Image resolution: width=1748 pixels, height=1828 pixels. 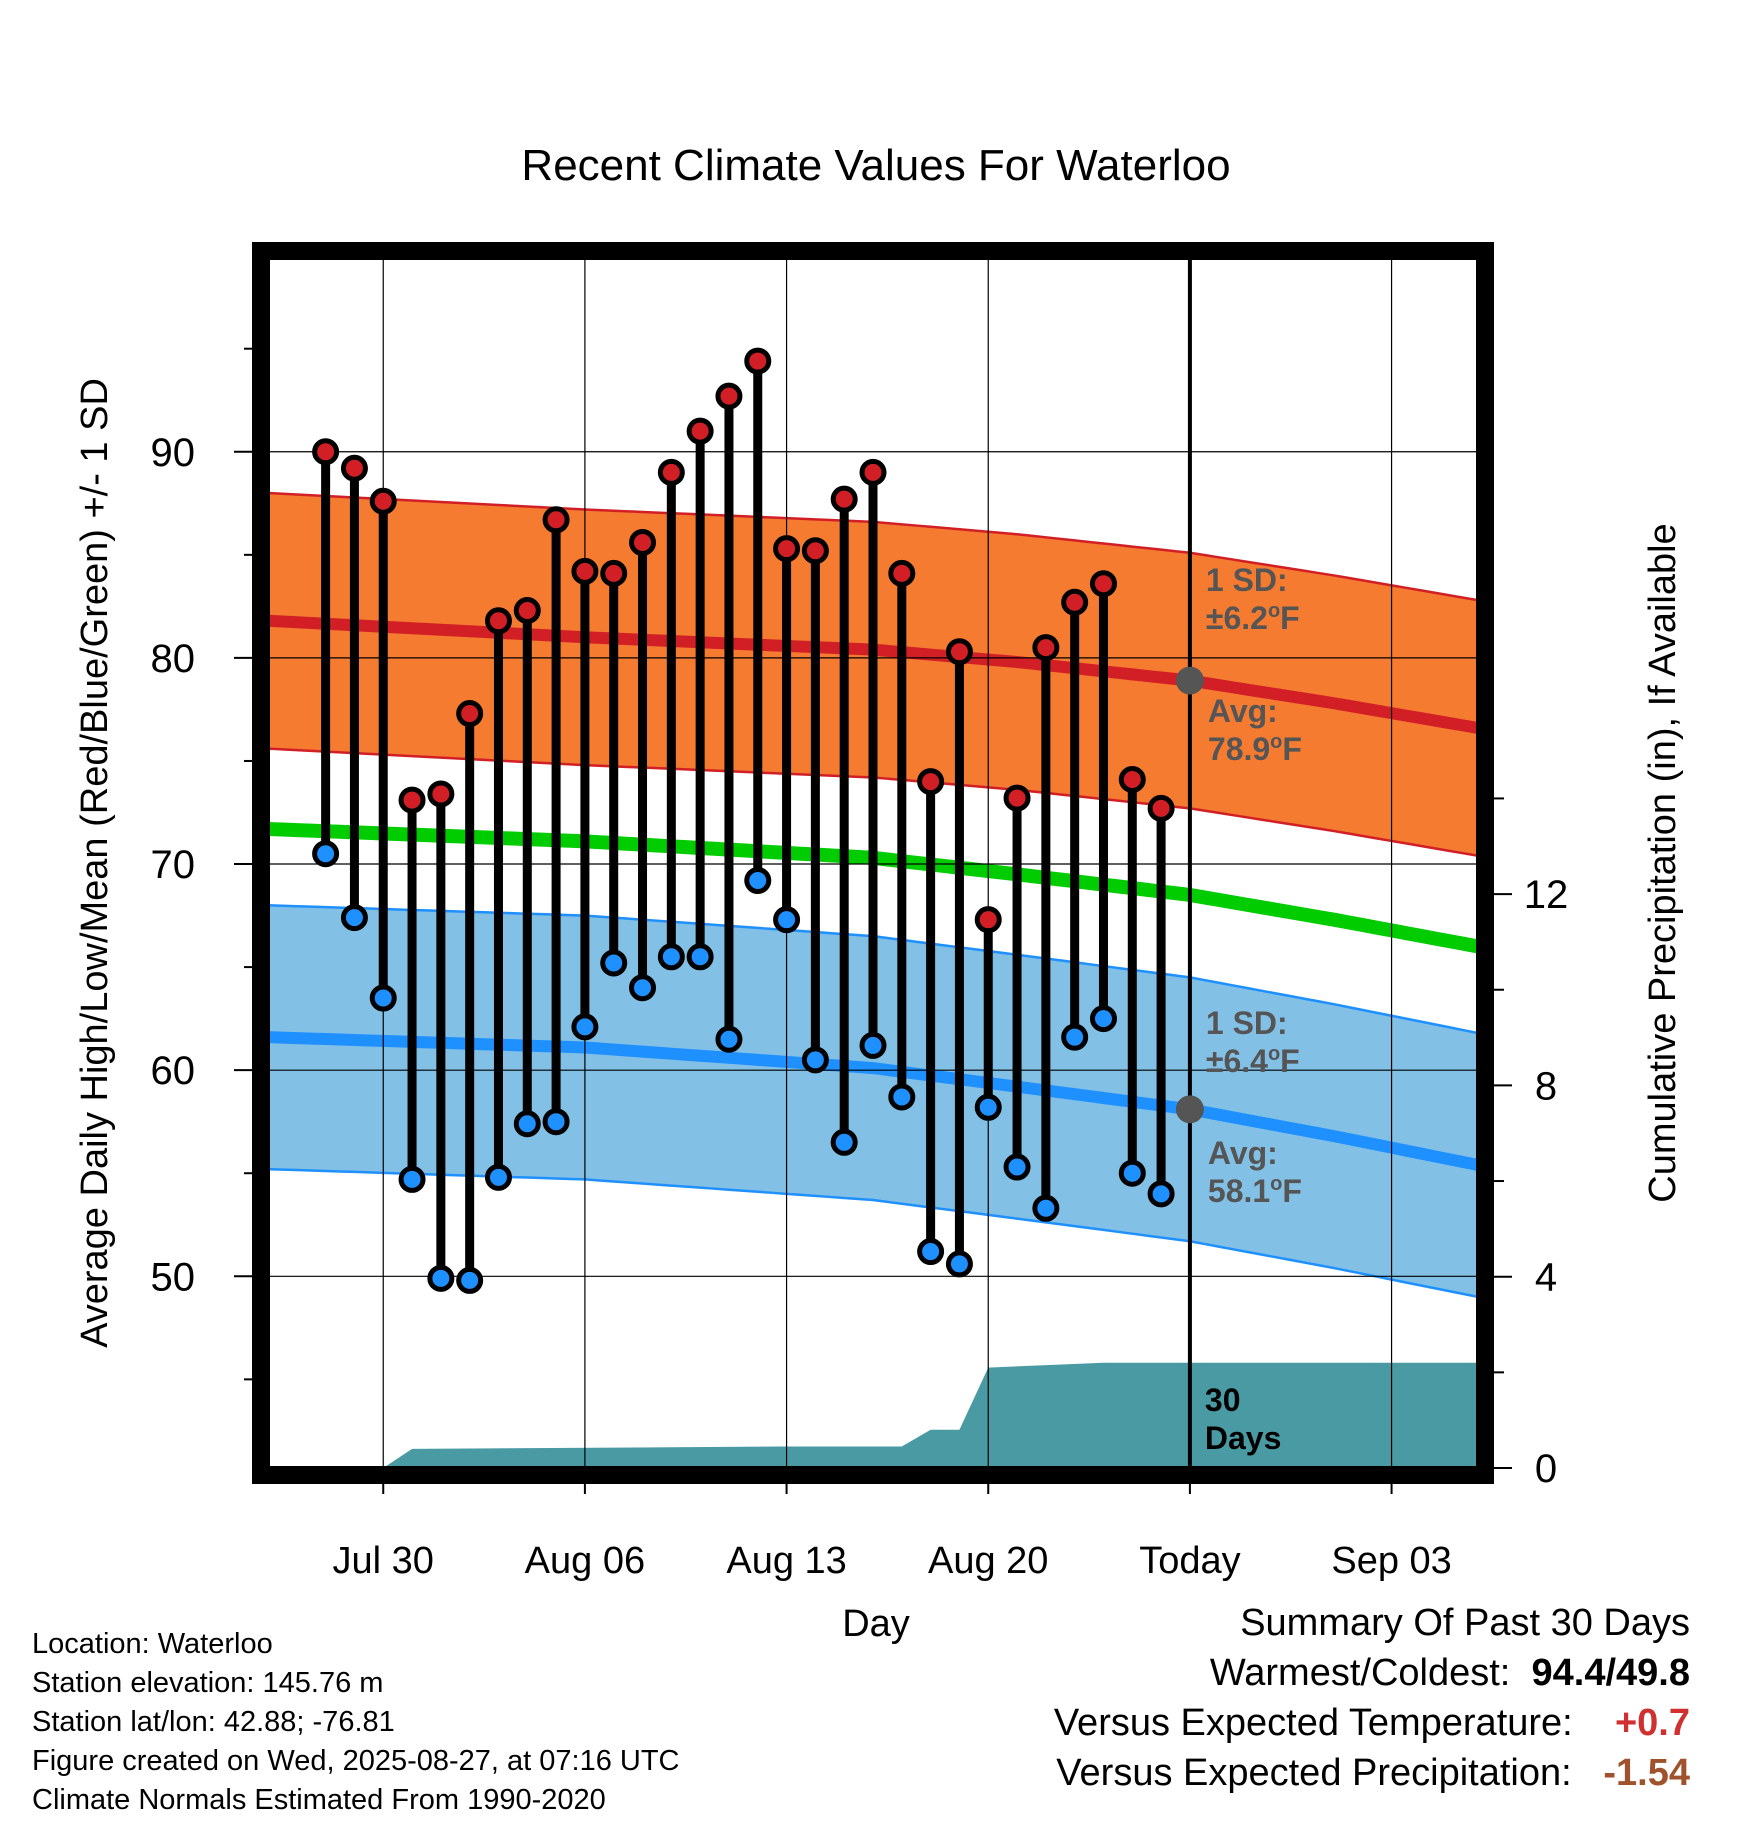 I want to click on y-tick-label: 60, so click(x=173, y=1071).